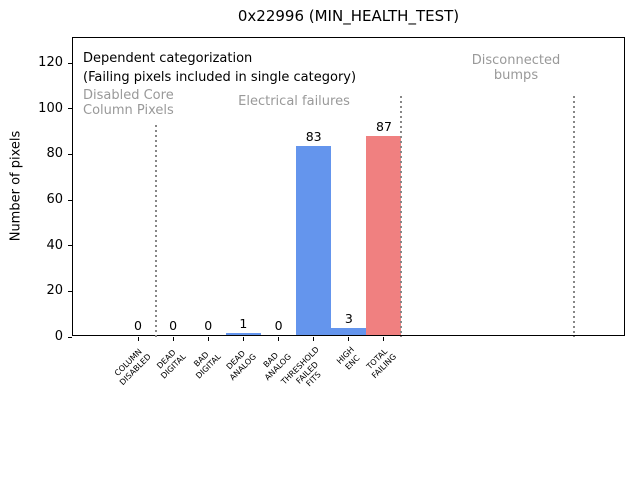 This screenshot has width=640, height=480. I want to click on x-tick-label-2: BAD DIGITAL, so click(205, 363).